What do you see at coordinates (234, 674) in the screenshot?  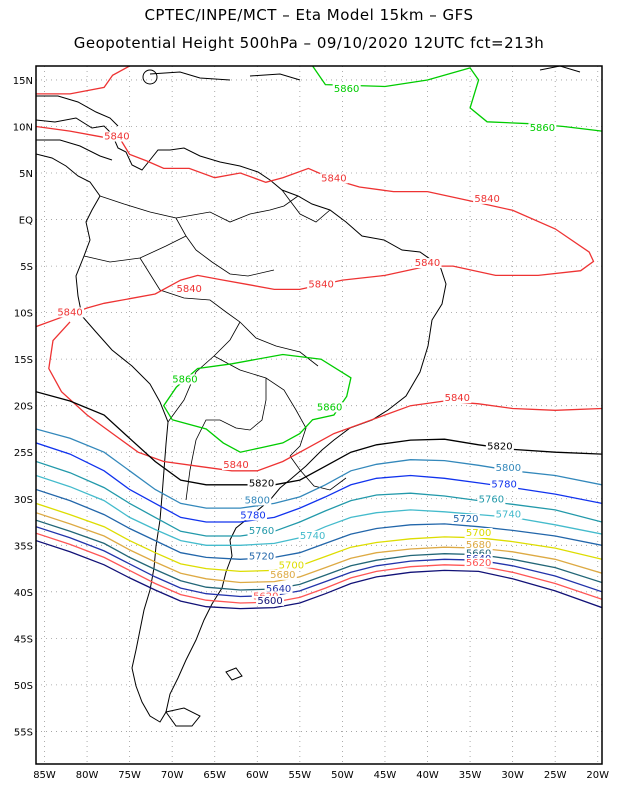 I see `falkland-islands` at bounding box center [234, 674].